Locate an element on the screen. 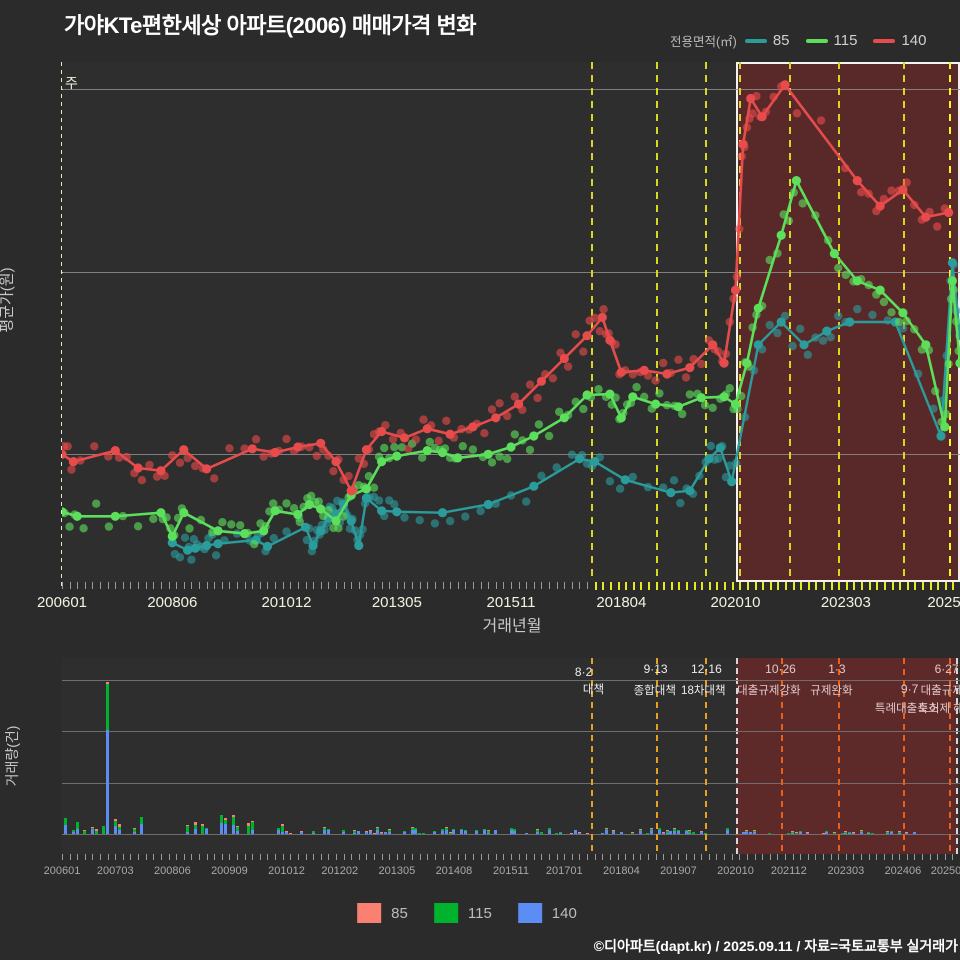 This screenshot has height=960, width=960. x-tick-label: 201511 is located at coordinates (511, 602).